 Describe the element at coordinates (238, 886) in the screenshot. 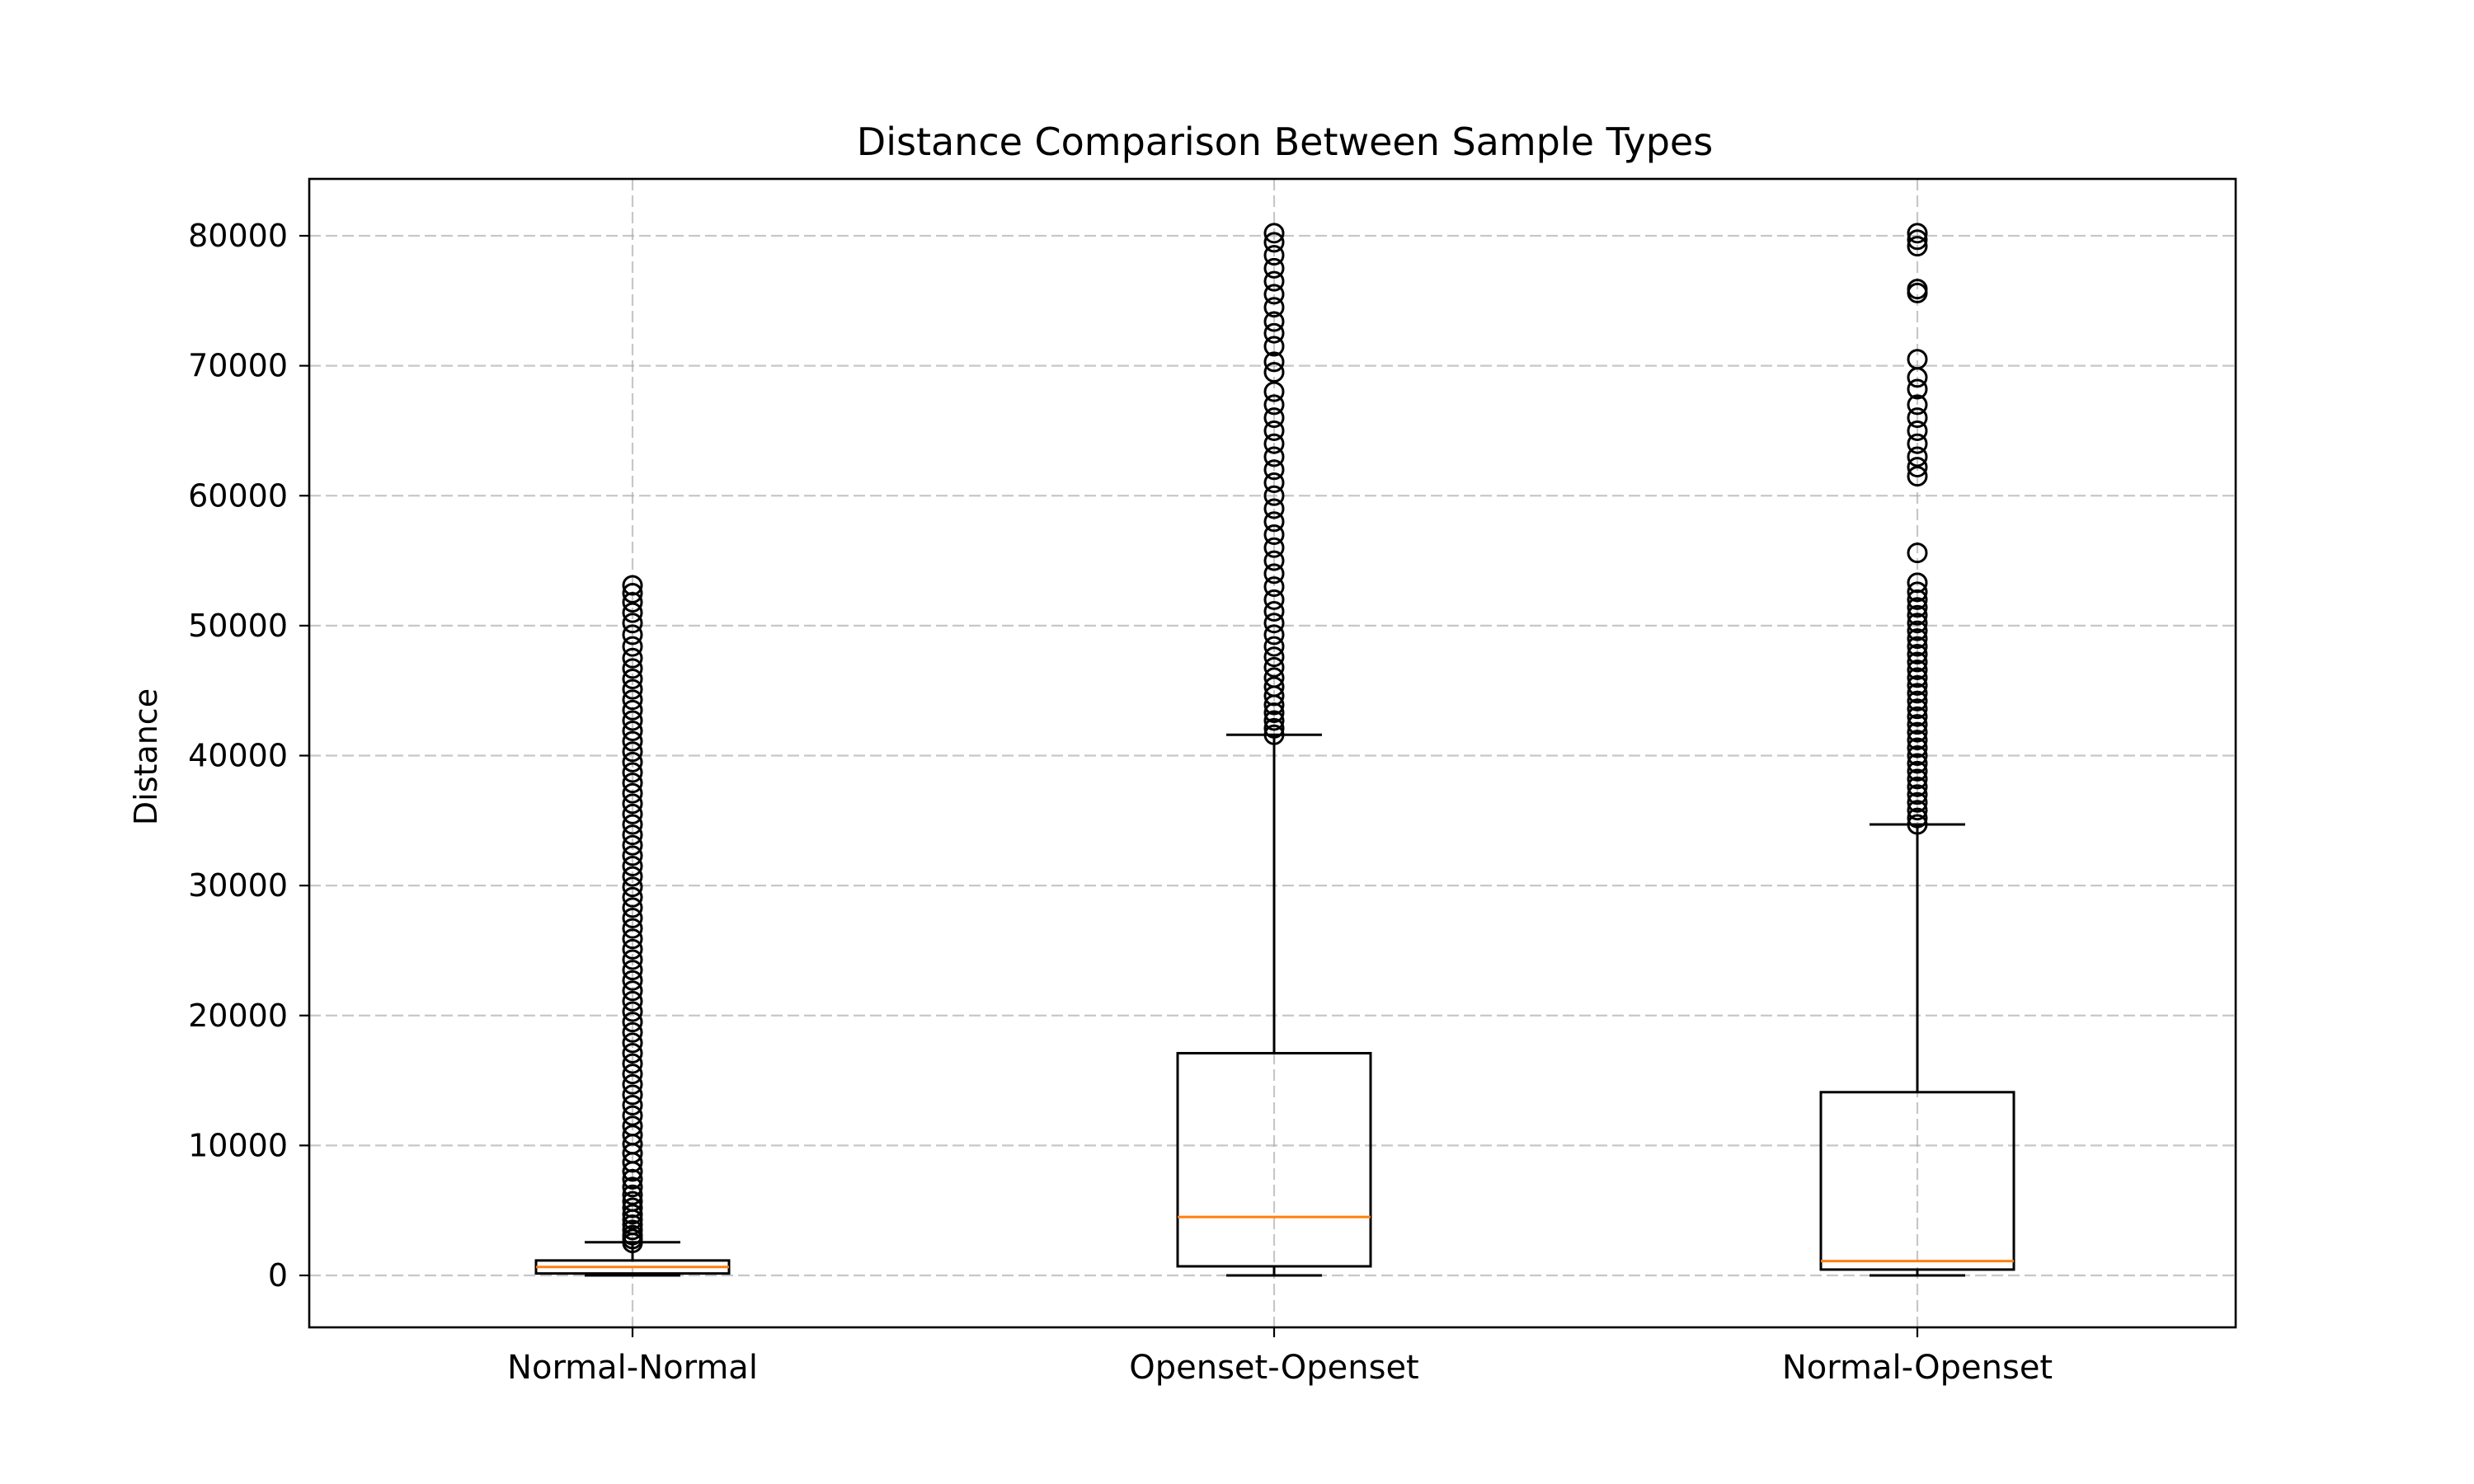

I see `y-tick-label: 30000` at that location.